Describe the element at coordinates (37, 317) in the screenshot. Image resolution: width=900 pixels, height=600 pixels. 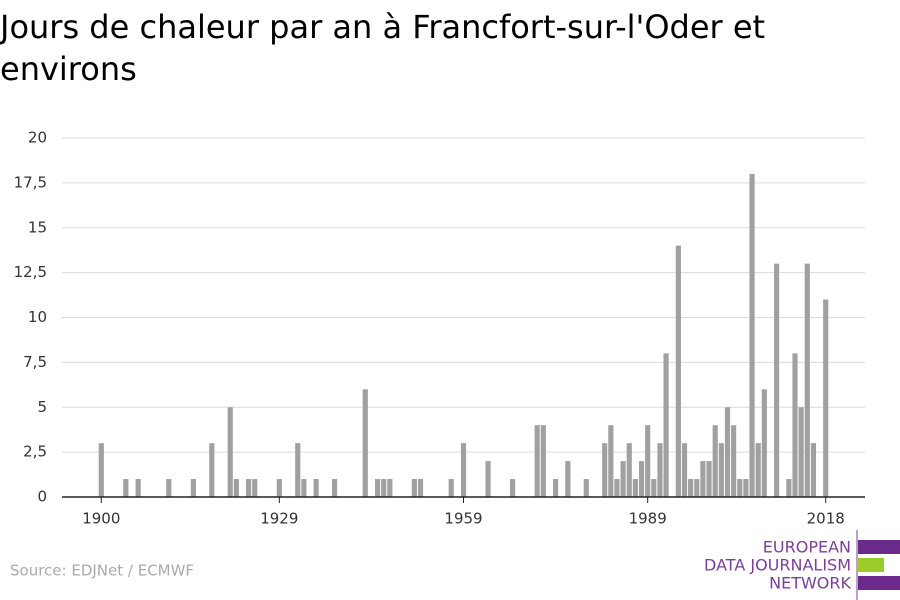
I see `y-tick-label: 10` at that location.